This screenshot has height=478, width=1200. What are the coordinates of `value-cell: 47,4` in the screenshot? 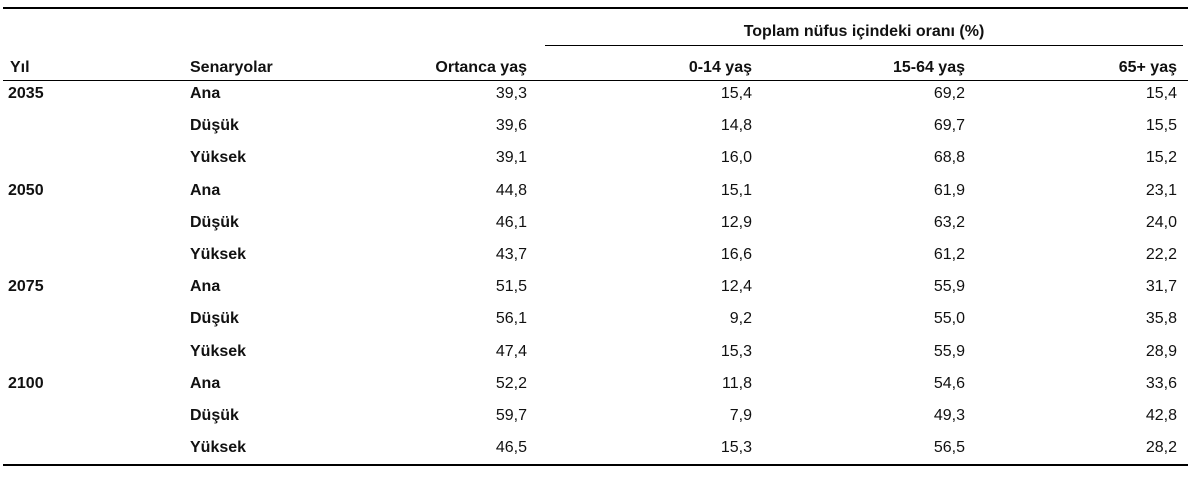 It's located at (511, 351).